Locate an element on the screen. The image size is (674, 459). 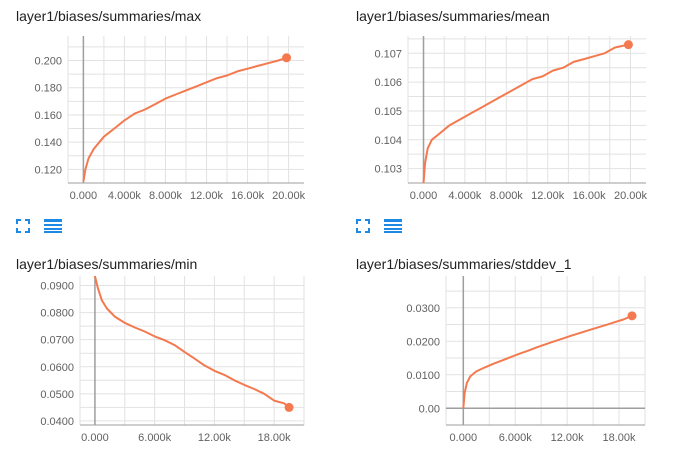
y-tick-label: 0.0700 is located at coordinates (57, 341).